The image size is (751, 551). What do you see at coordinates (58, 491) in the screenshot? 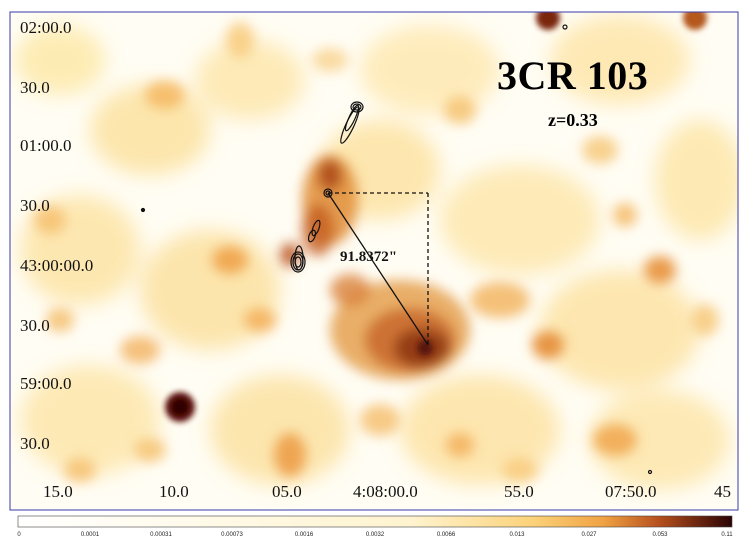
I see `ra-label: 15.0` at bounding box center [58, 491].